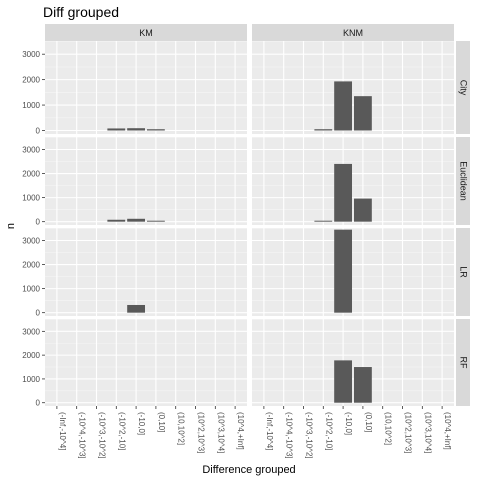 The image size is (480, 480). I want to click on facet-row-label: LR, so click(464, 272).